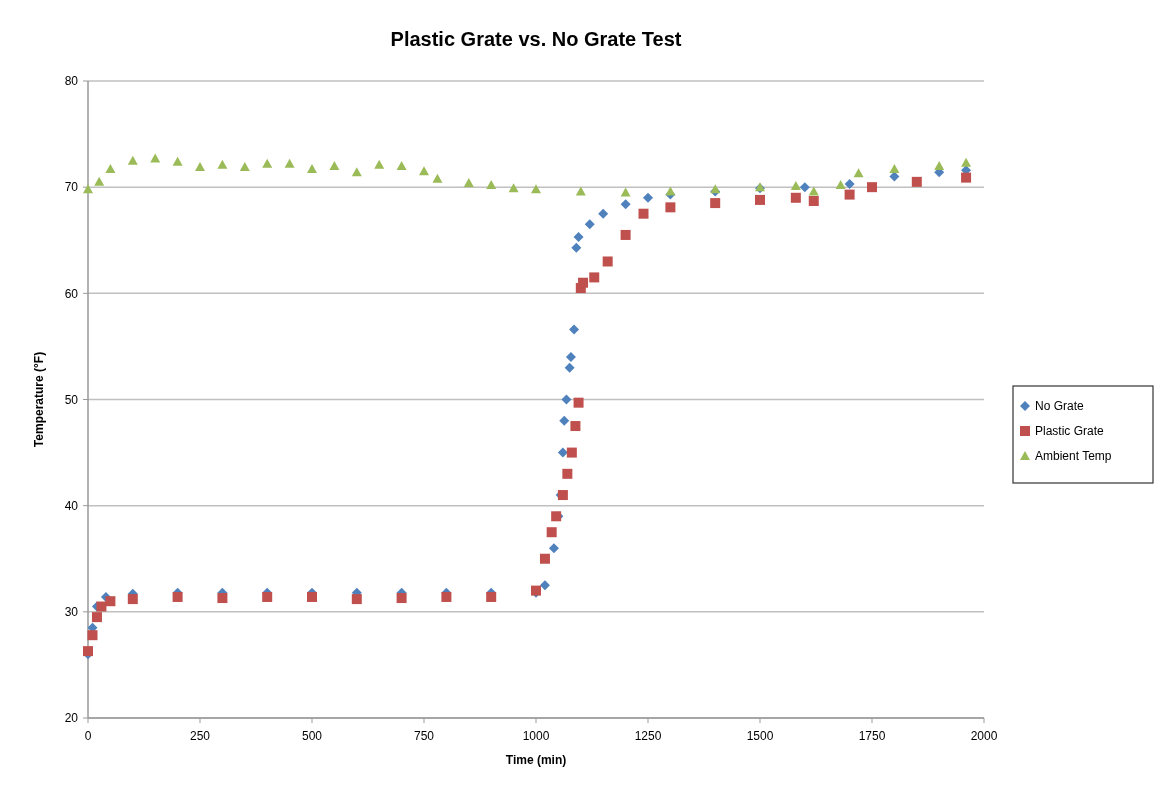 The width and height of the screenshot is (1172, 799). I want to click on x-tick-label: 1500, so click(760, 736).